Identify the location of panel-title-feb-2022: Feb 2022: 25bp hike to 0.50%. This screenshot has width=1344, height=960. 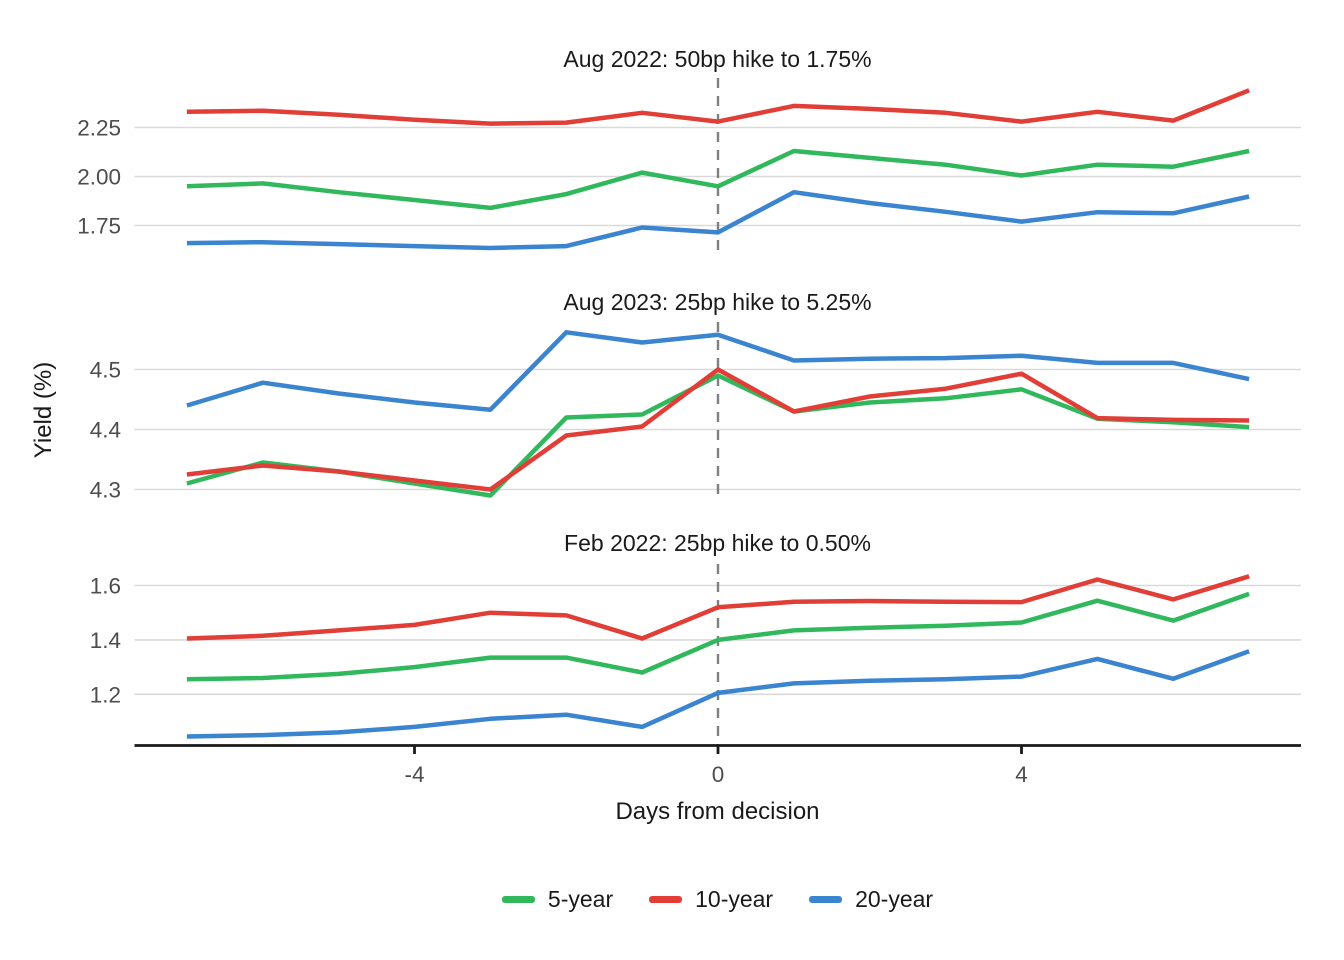
(717, 543).